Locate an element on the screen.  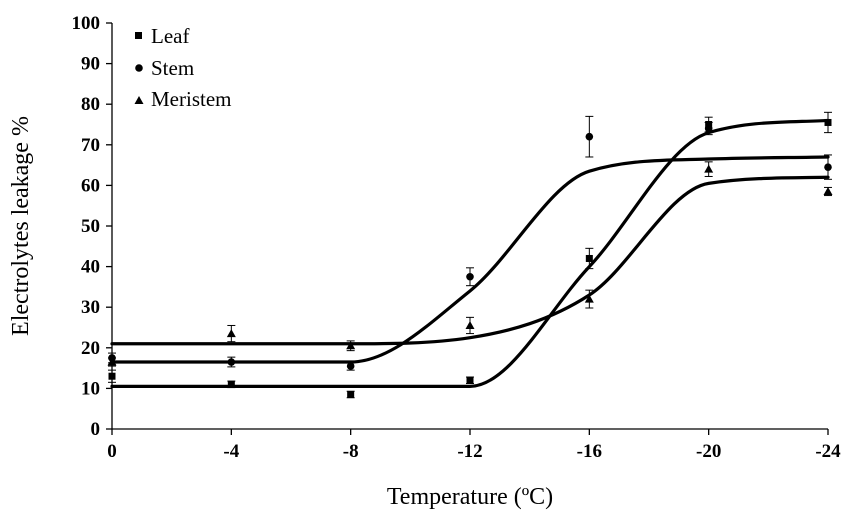
legend-meristem-label: Meristem is located at coordinates (191, 99).